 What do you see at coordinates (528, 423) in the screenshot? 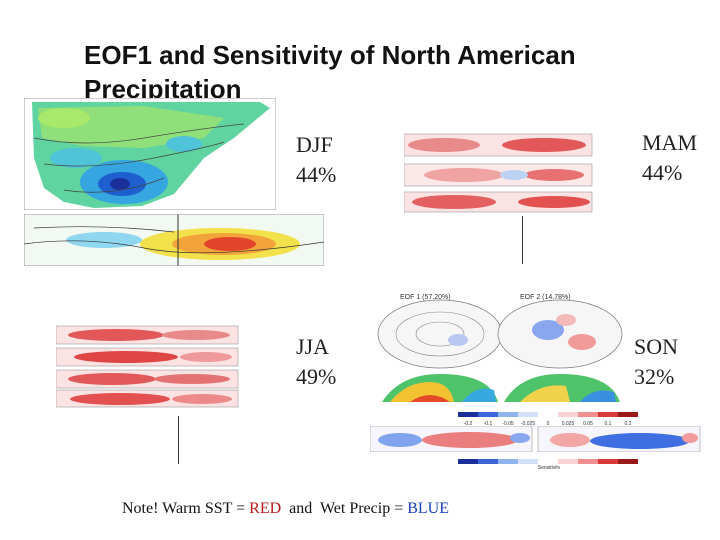
I see `colorbar-tick-label: -0.025` at bounding box center [528, 423].